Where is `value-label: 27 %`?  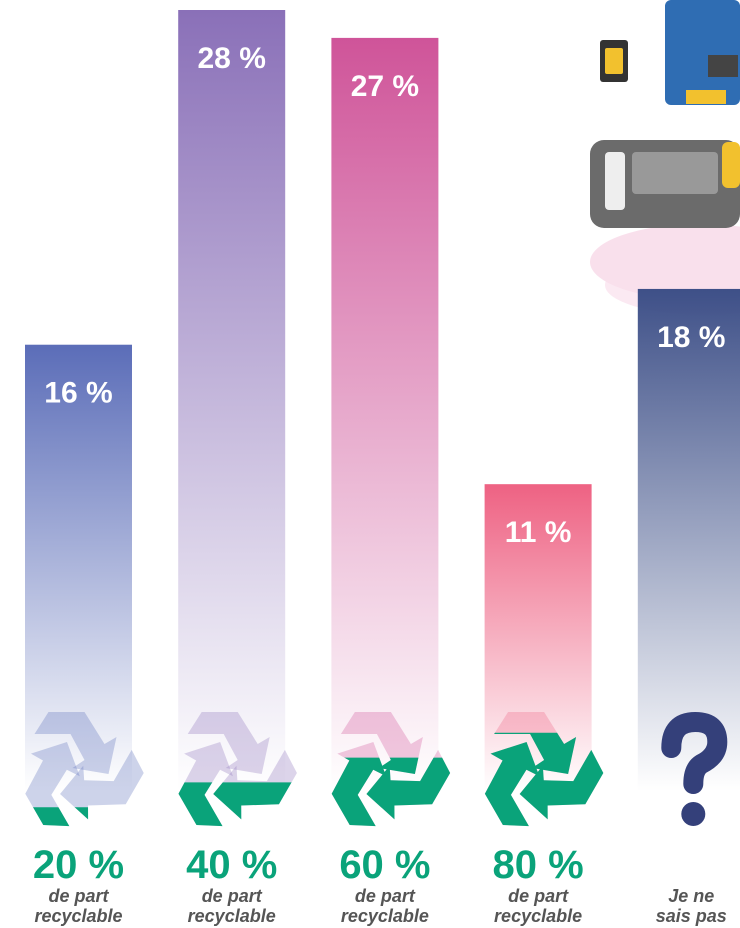 value-label: 27 % is located at coordinates (385, 86).